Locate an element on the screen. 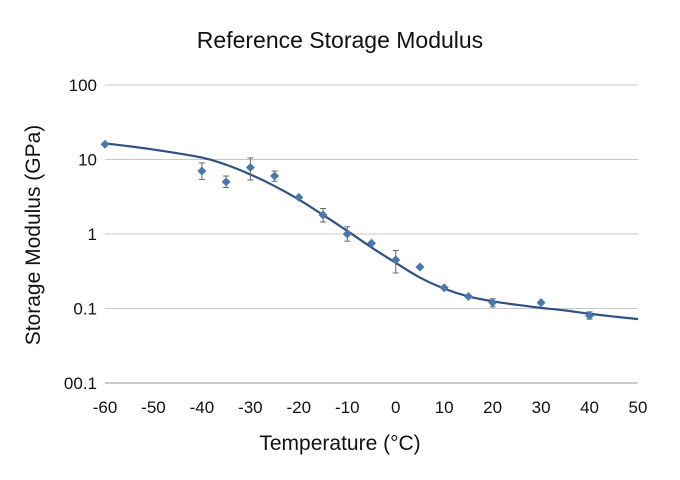 The image size is (680, 480). x-tick-label: 30 is located at coordinates (541, 407).